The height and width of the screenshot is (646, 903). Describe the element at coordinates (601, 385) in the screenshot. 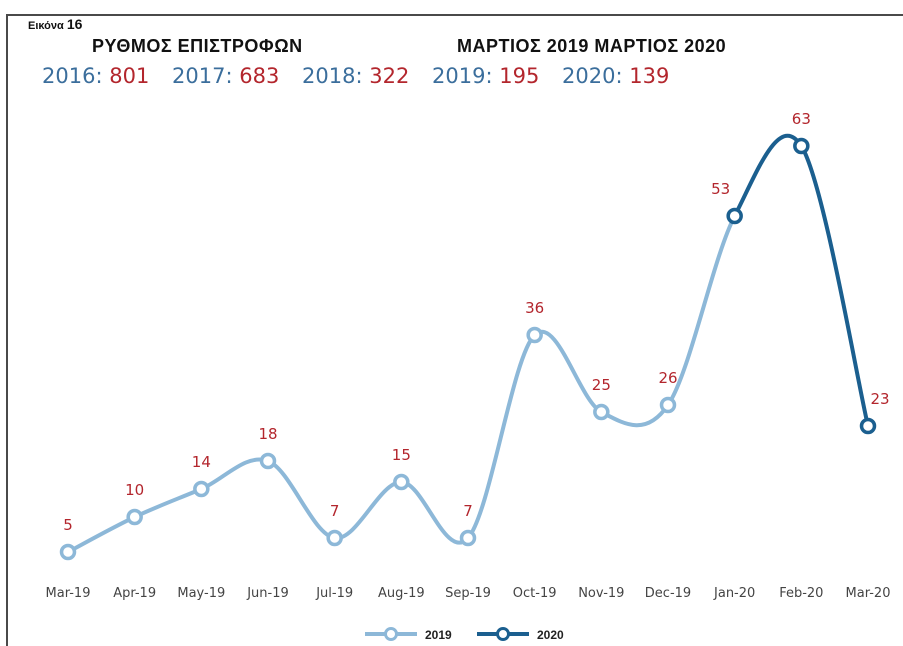

I see `data-label: 25` at that location.